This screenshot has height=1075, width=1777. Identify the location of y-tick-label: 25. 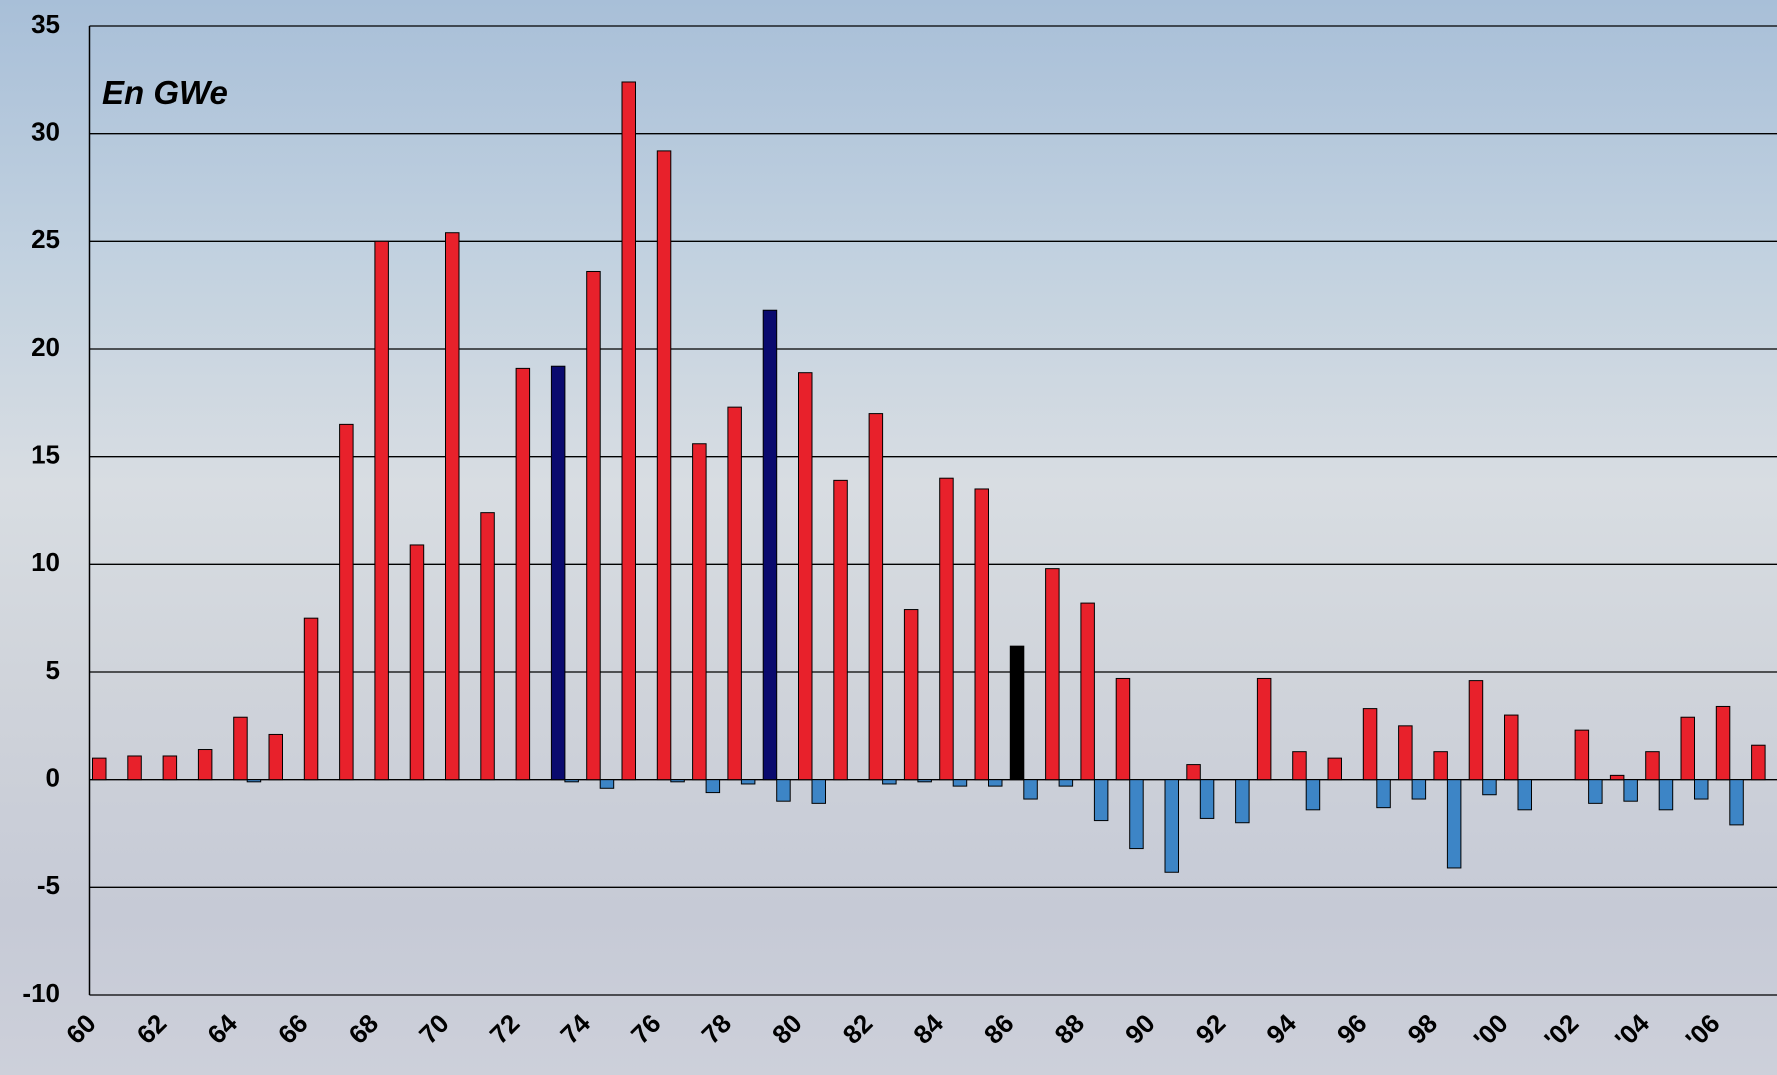
(45, 239).